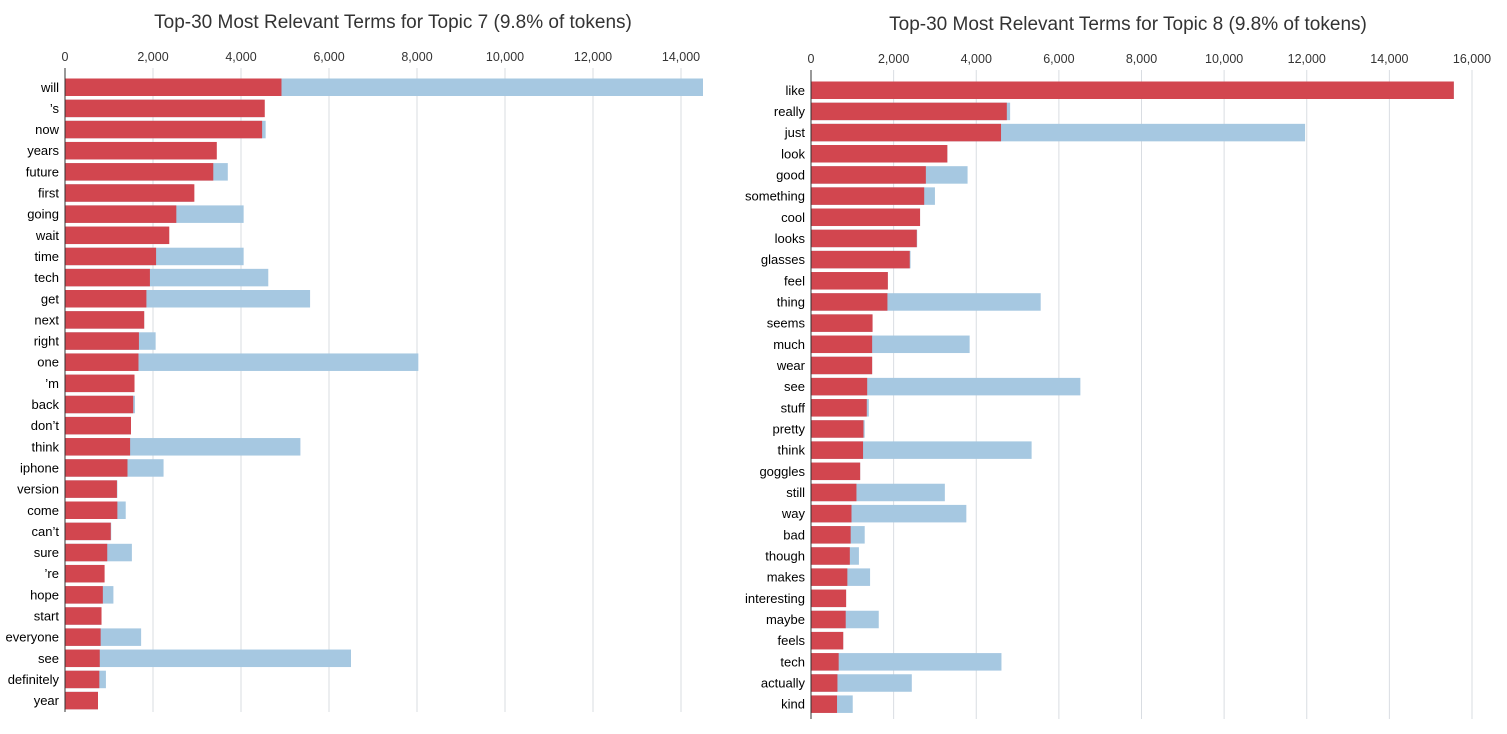 This screenshot has height=734, width=1507. Describe the element at coordinates (788, 428) in the screenshot. I see `term-label: pretty` at that location.